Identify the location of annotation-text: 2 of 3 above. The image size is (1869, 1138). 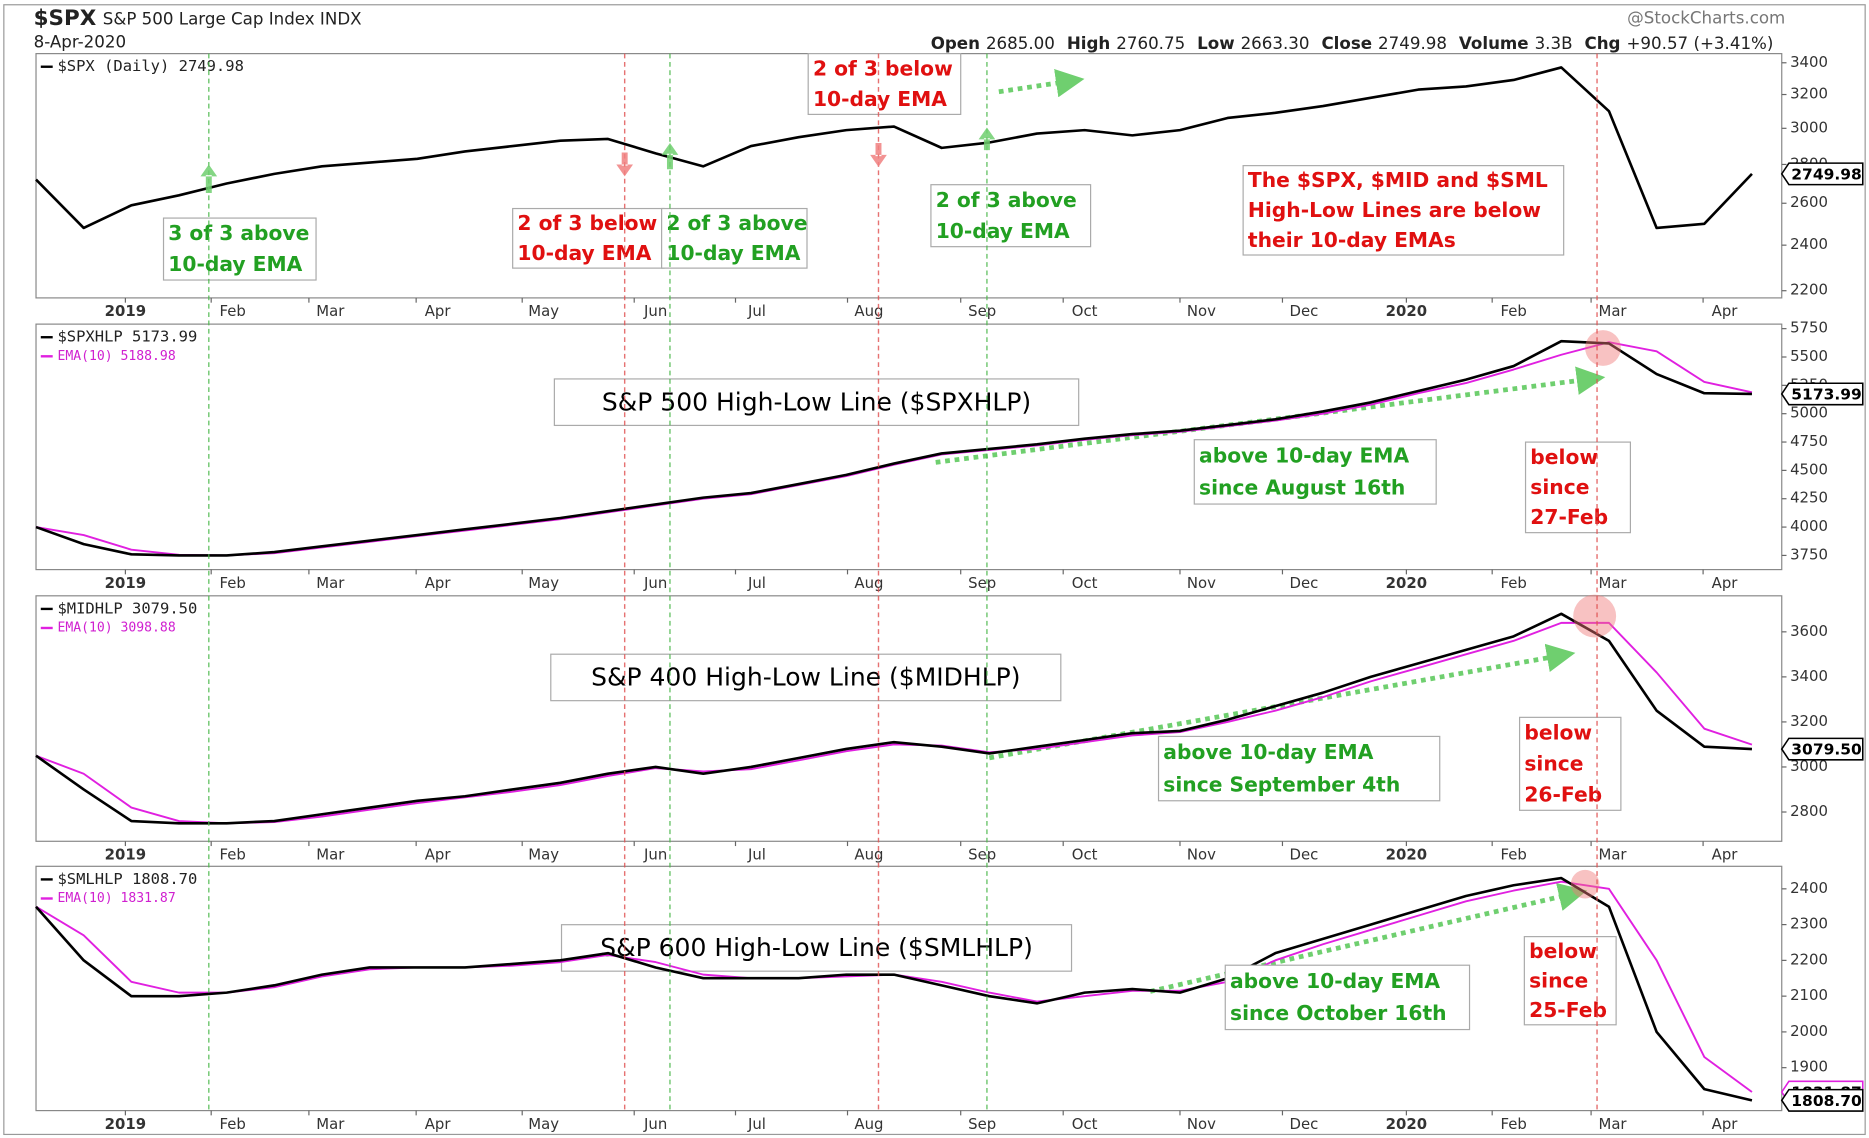
(736, 223).